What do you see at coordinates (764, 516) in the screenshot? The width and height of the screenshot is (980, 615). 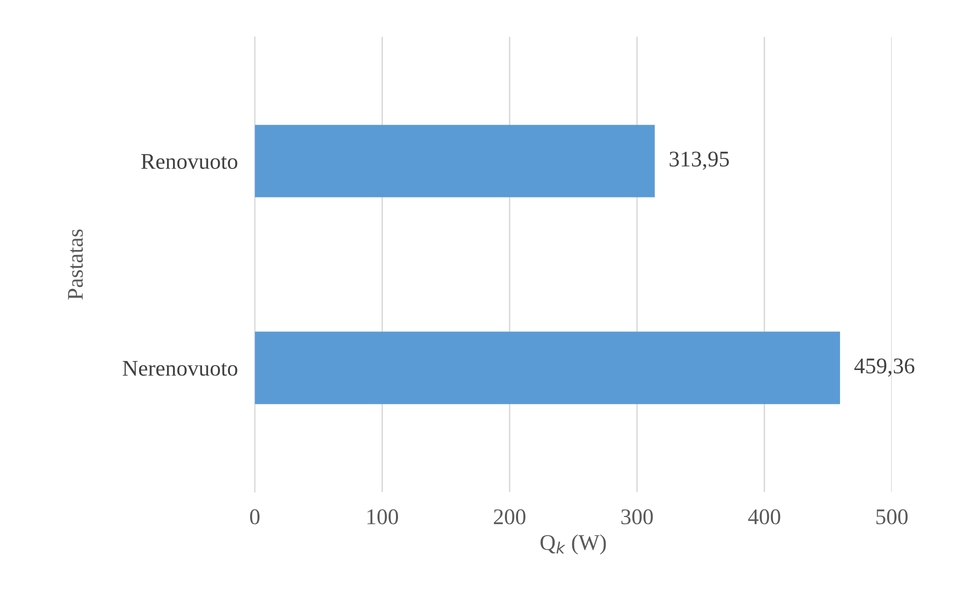 I see `x-tick-label: 400` at bounding box center [764, 516].